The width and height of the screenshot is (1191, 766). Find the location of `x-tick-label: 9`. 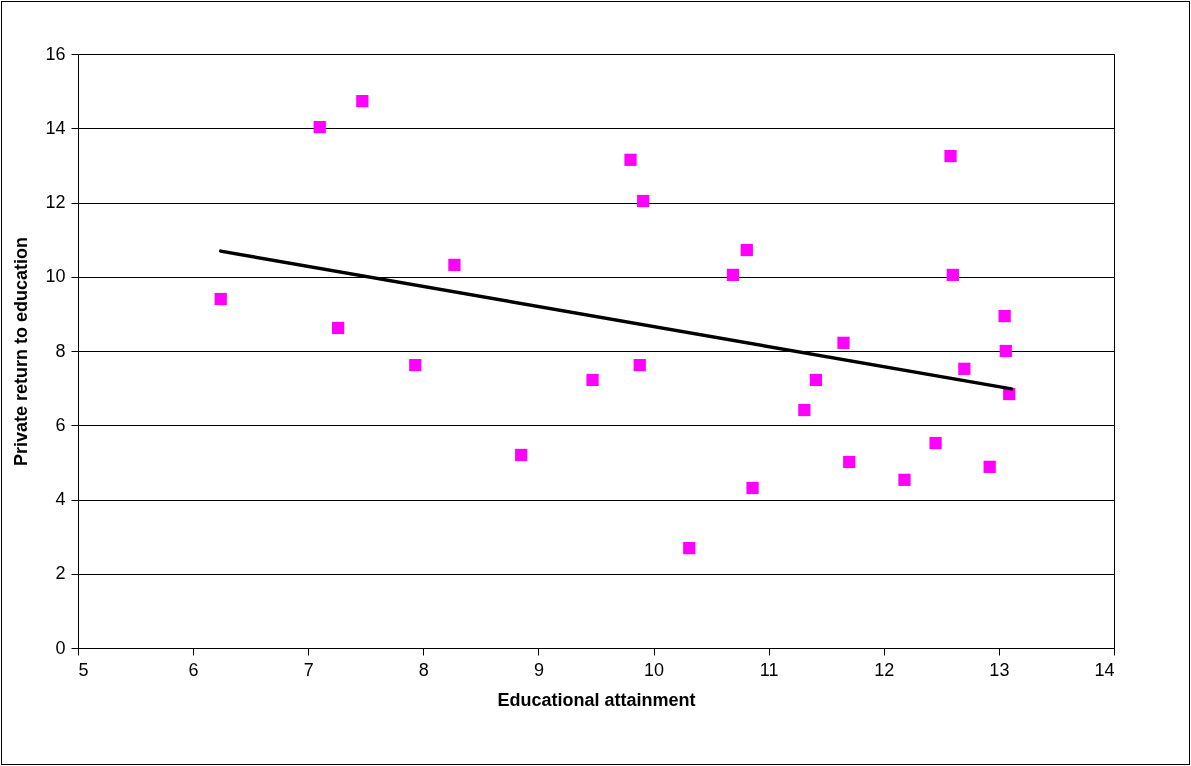

x-tick-label: 9 is located at coordinates (538, 669).